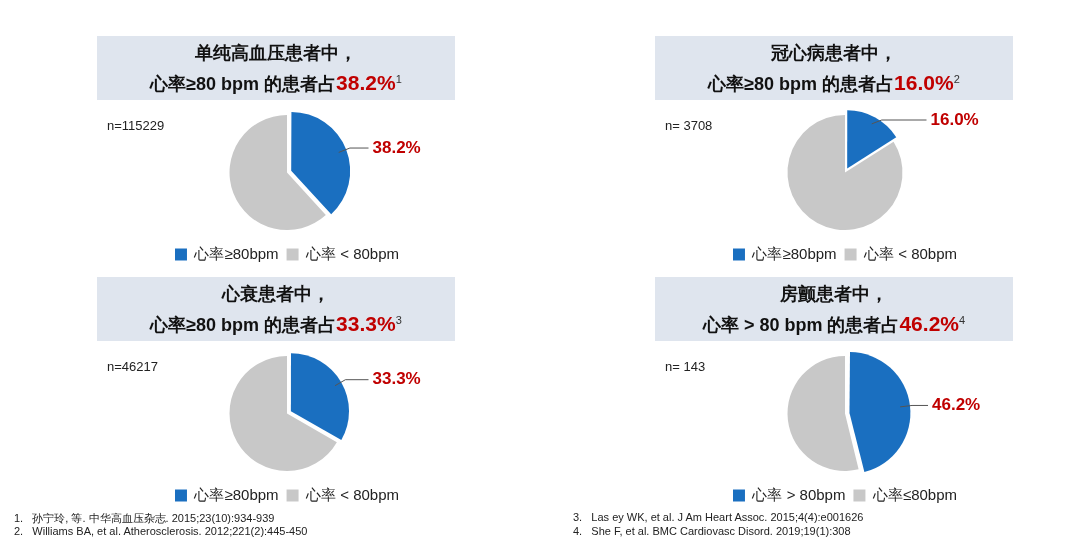  What do you see at coordinates (834, 53) in the screenshot?
I see `chart-title: 冠心病患者中，` at bounding box center [834, 53].